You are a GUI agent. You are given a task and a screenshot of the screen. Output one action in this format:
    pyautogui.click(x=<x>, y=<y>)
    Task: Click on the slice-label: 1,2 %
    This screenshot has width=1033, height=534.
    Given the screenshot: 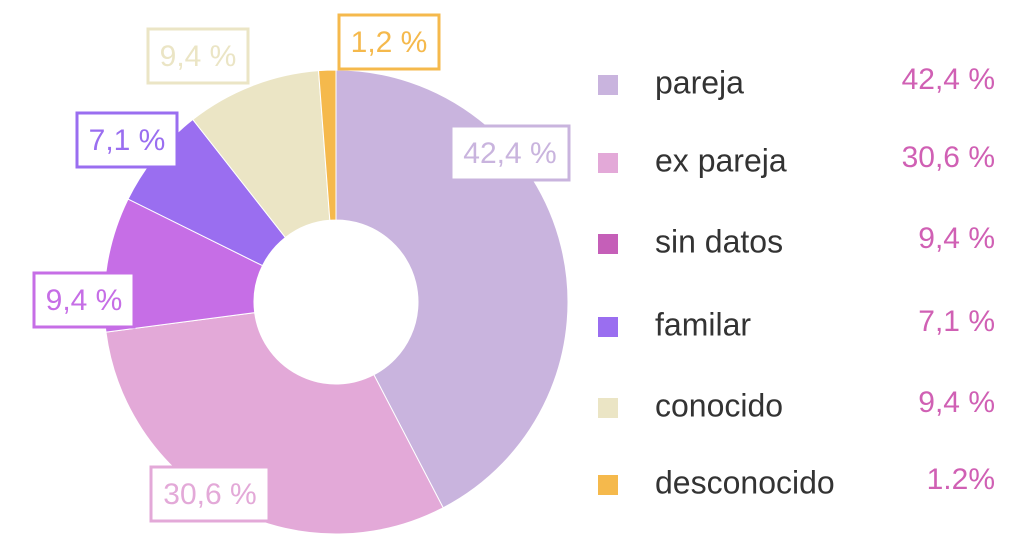 What is the action you would take?
    pyautogui.click(x=389, y=42)
    